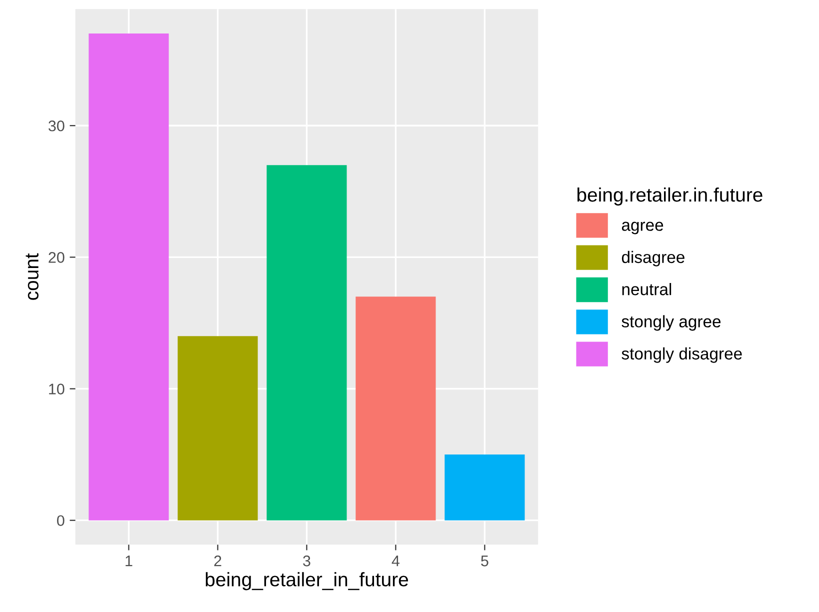  What do you see at coordinates (671, 323) in the screenshot?
I see `legend-label: stongly agree` at bounding box center [671, 323].